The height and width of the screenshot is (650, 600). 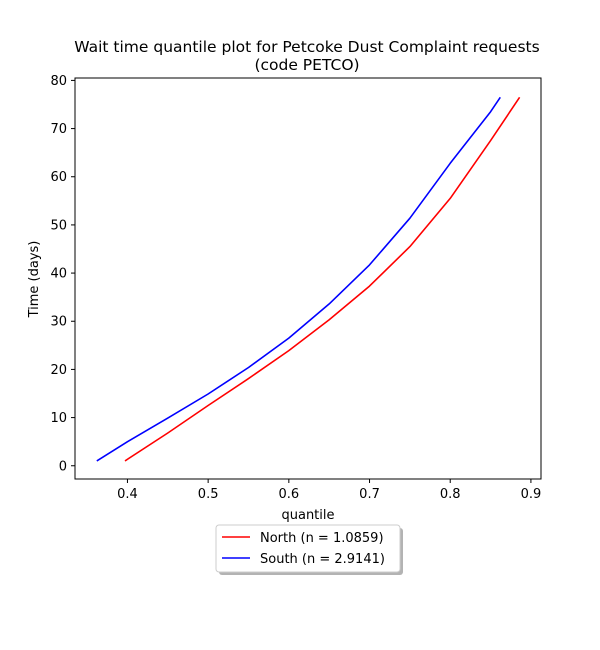 I want to click on x-axis-label: quantile, so click(x=307, y=515).